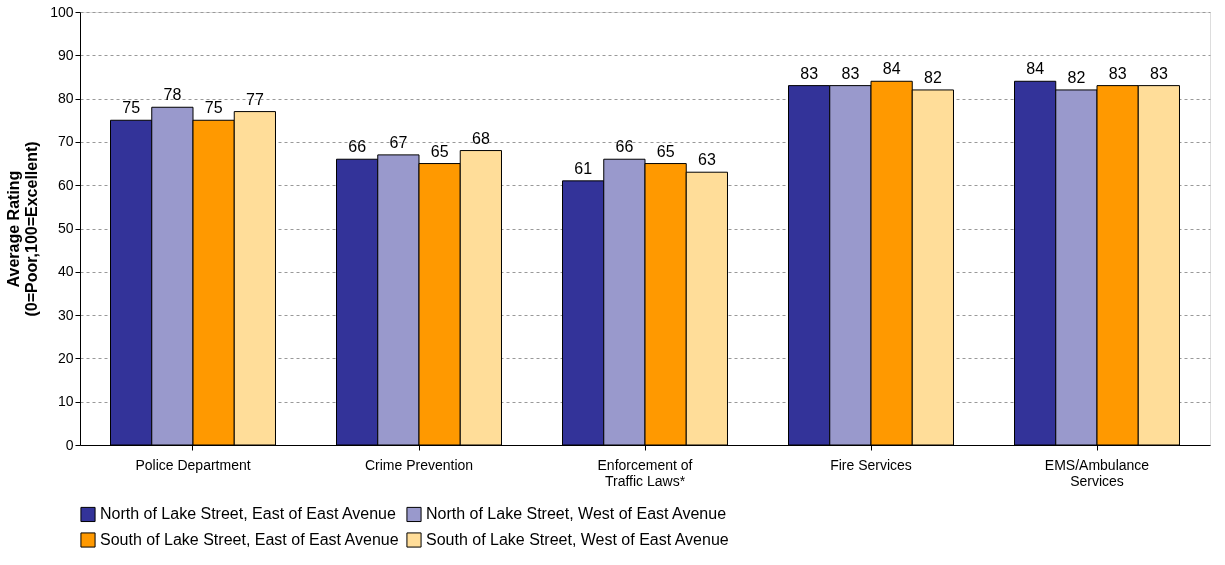 Image resolution: width=1225 pixels, height=565 pixels. What do you see at coordinates (65, 98) in the screenshot?
I see `y-tick-label: 80` at bounding box center [65, 98].